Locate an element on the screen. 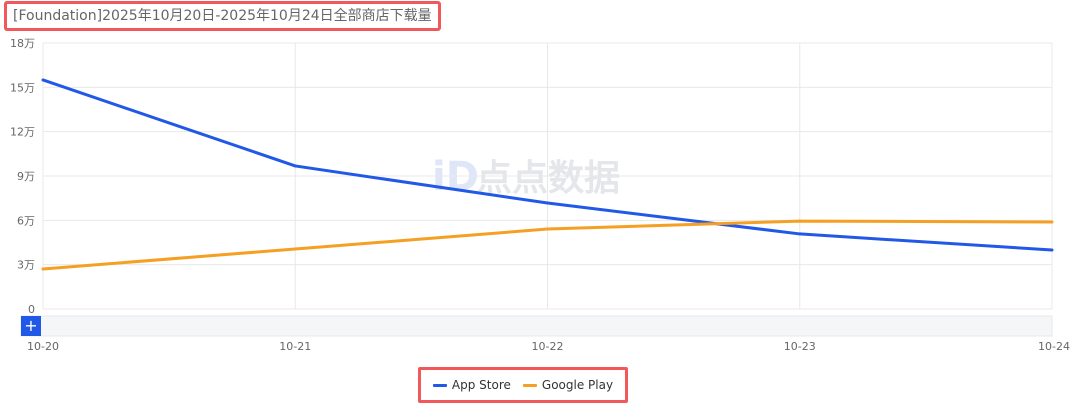 The image size is (1073, 412). x-tick-label: 10-24 is located at coordinates (1054, 346).